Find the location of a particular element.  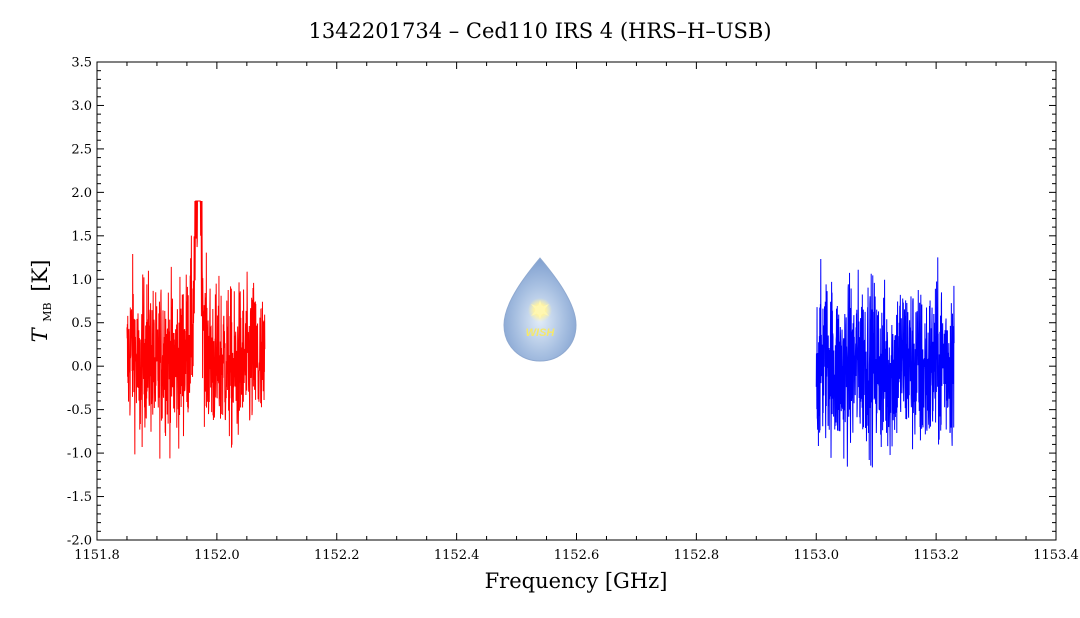

wish-star-icon is located at coordinates (540, 310).